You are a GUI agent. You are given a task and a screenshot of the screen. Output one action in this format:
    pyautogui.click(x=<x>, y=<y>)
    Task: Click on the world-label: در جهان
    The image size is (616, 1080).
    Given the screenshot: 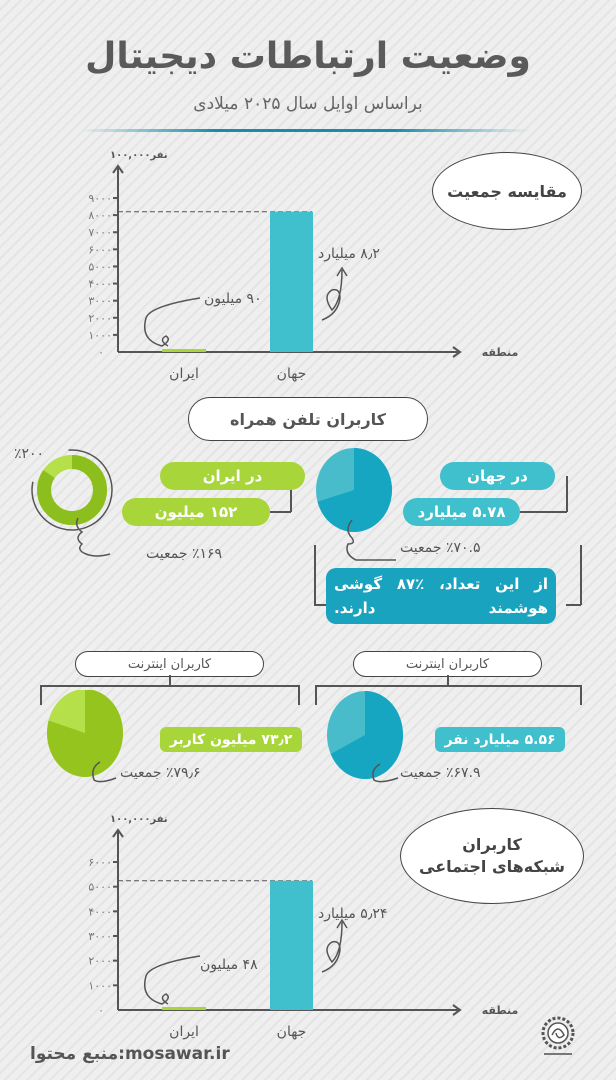 What is the action you would take?
    pyautogui.click(x=497, y=476)
    